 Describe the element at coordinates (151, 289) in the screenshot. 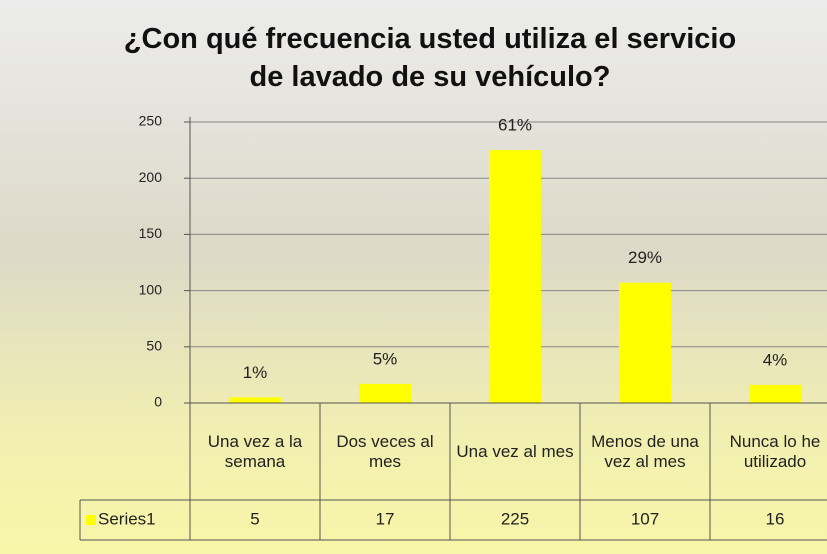

I see `y-tick-label: 100` at that location.